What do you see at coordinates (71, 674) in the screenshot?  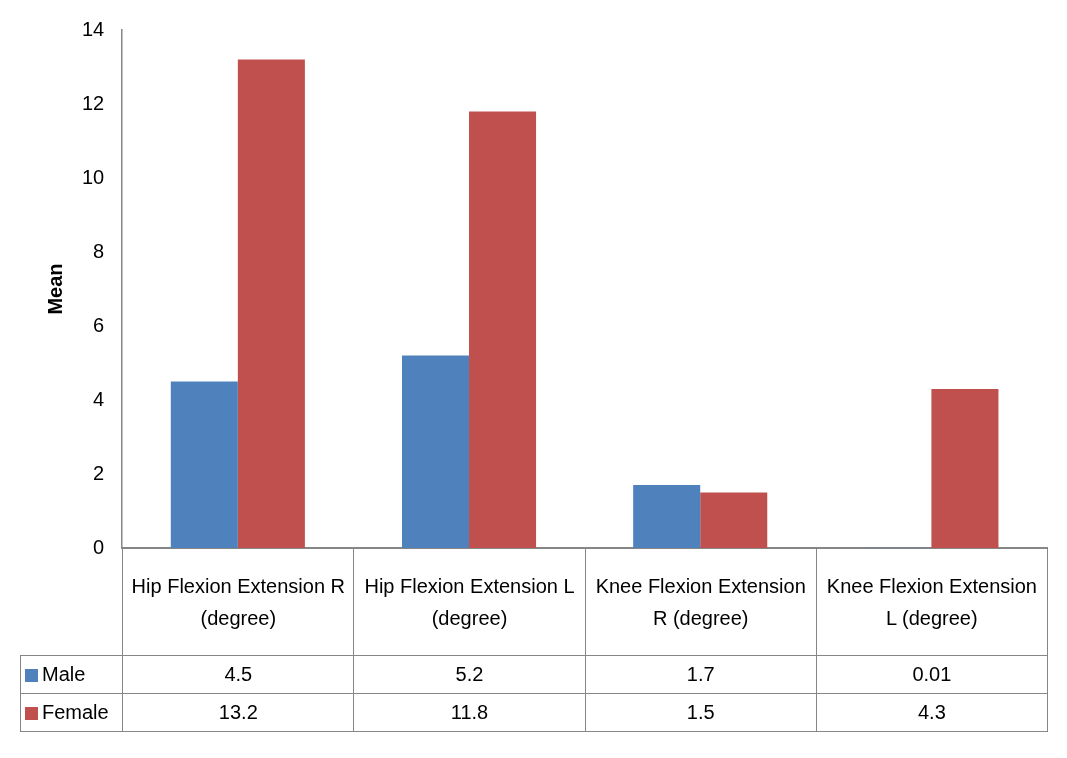 I see `legend-label: Male` at bounding box center [71, 674].